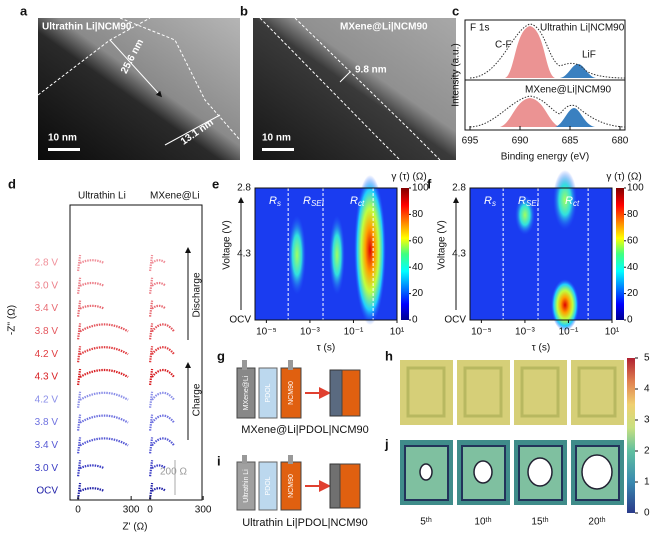 This screenshot has width=660, height=539. What do you see at coordinates (596, 522) in the screenshot?
I see `cycle-label: 20ᵗʰ` at bounding box center [596, 522].